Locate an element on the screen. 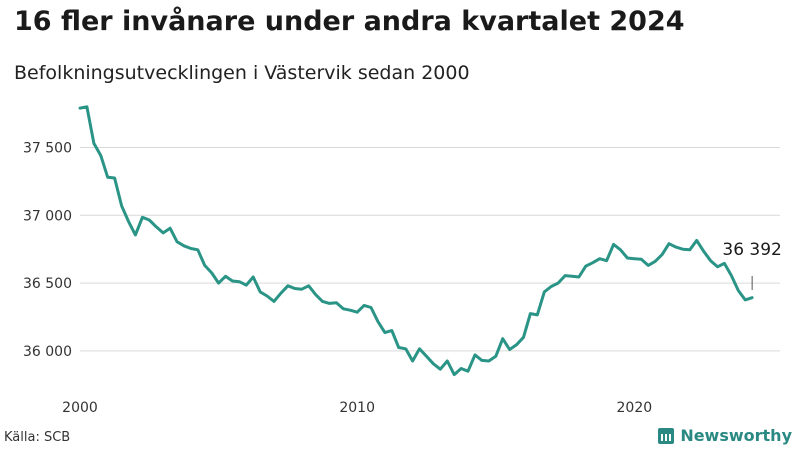 The image size is (800, 450). brand-name: Newsworthy is located at coordinates (736, 435).